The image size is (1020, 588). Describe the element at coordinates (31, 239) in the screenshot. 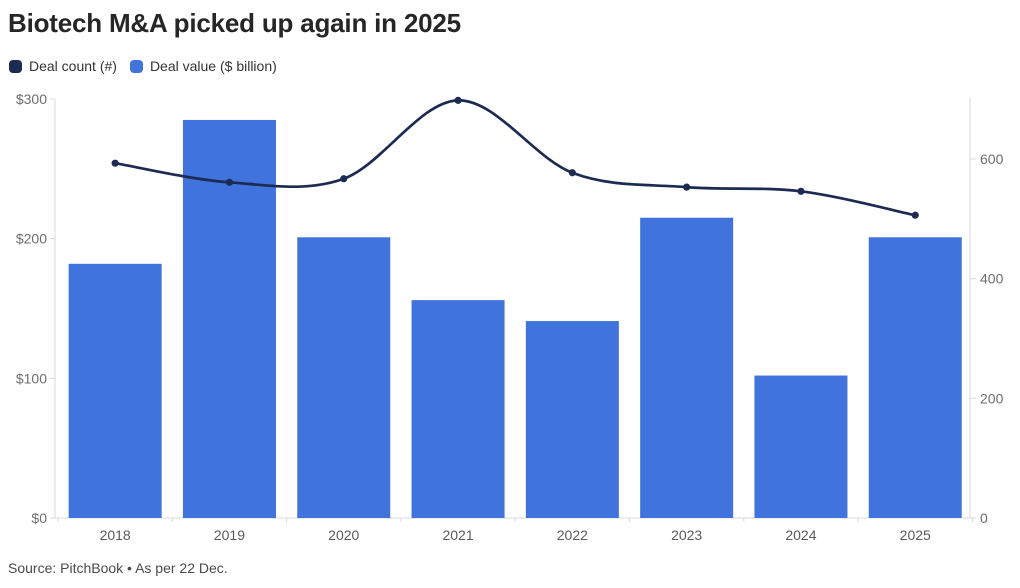

I see `left-axis-tick-label: $200` at that location.